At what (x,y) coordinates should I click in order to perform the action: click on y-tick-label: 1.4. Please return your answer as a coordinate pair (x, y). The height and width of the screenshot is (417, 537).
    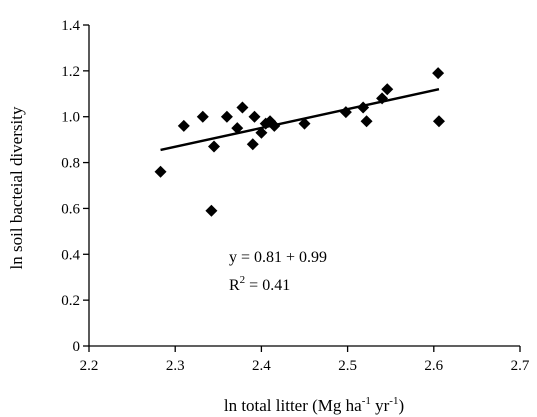
    Looking at the image, I should click on (70, 26).